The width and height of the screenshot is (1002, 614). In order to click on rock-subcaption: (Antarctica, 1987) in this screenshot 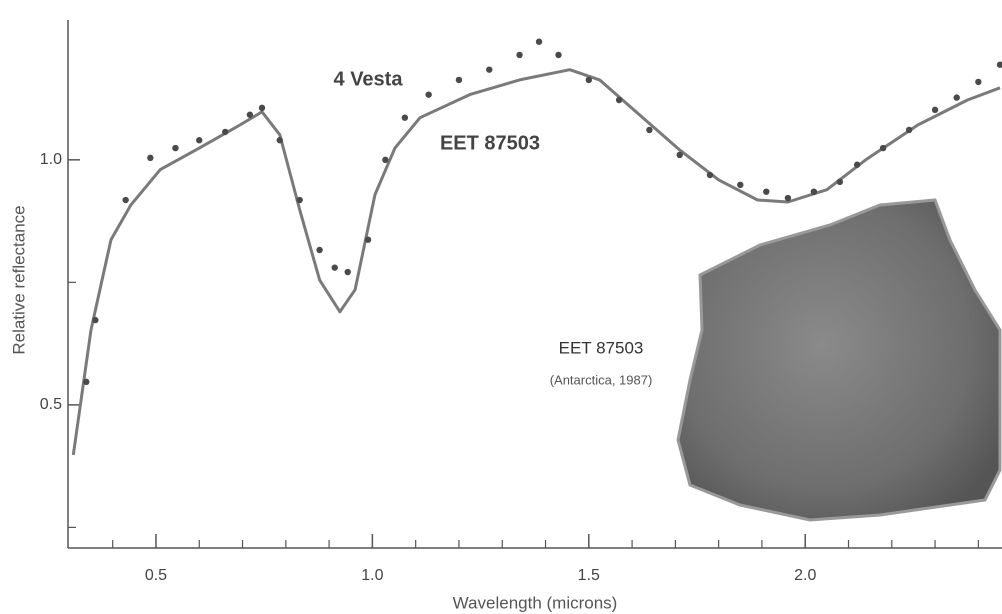, I will do `click(601, 379)`.